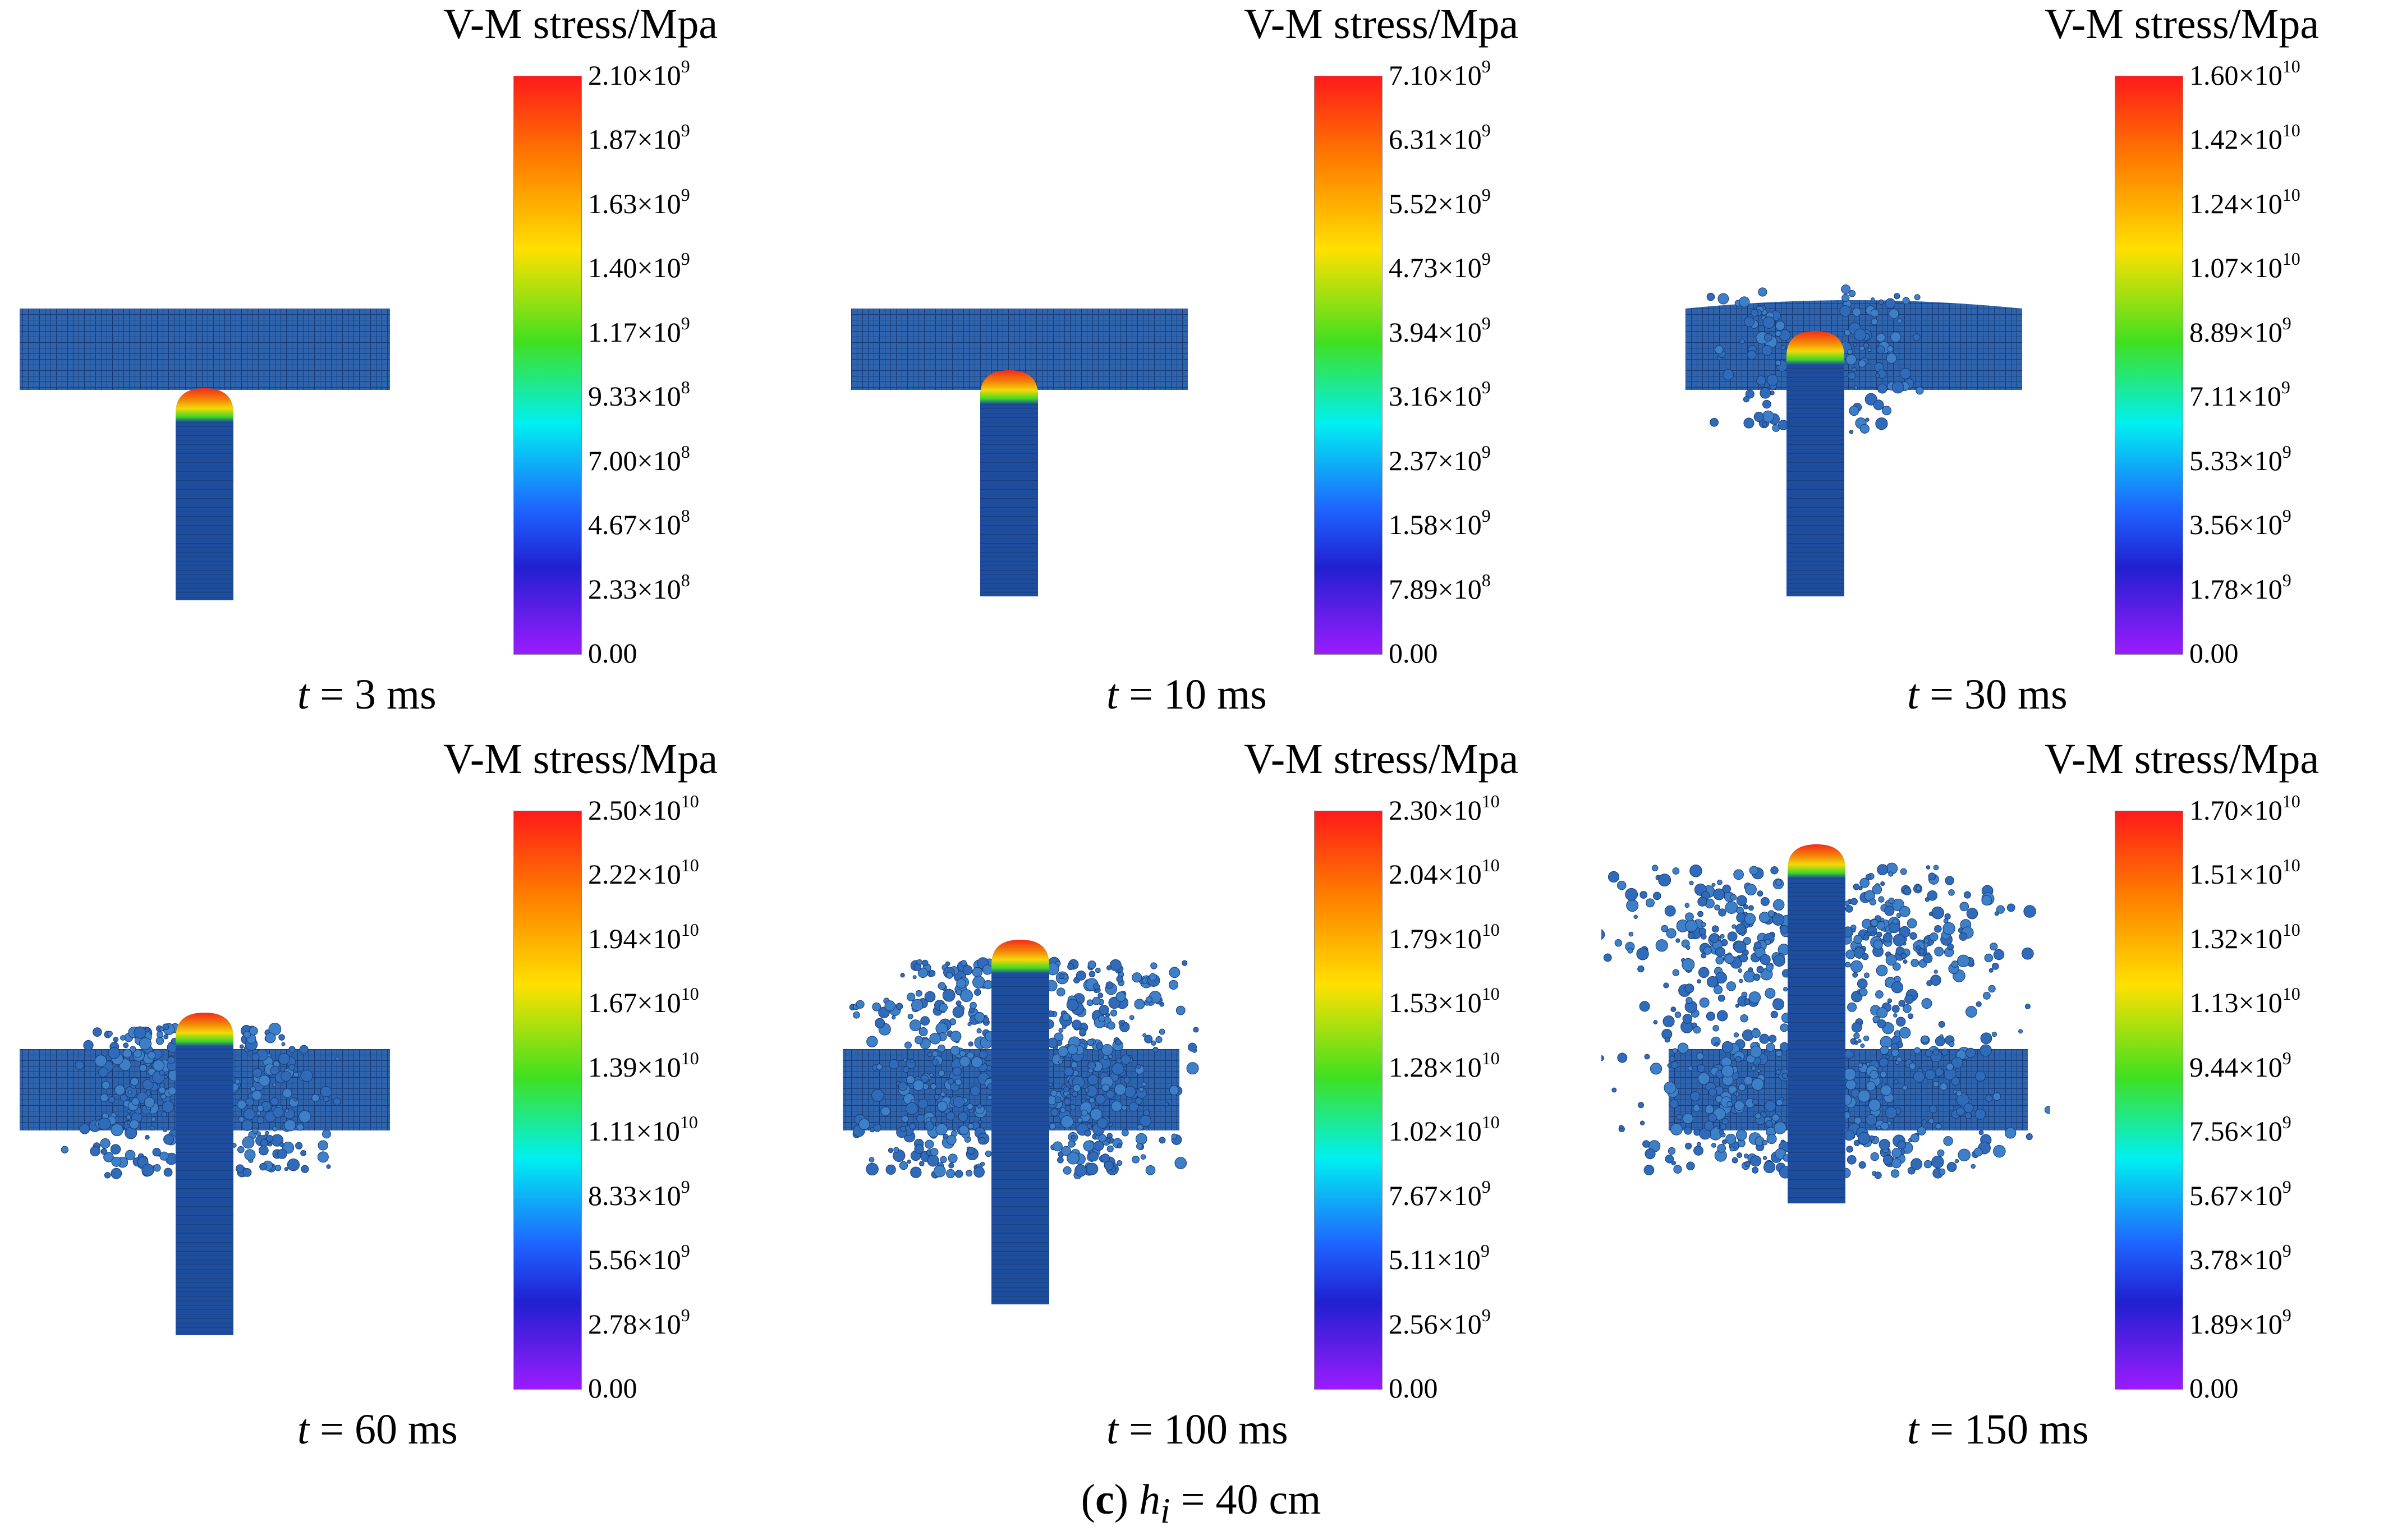 The image size is (2402, 1540). Describe the element at coordinates (2244, 137) in the screenshot. I see `colorbar-tick-label: 1.42×10¹⁰` at that location.